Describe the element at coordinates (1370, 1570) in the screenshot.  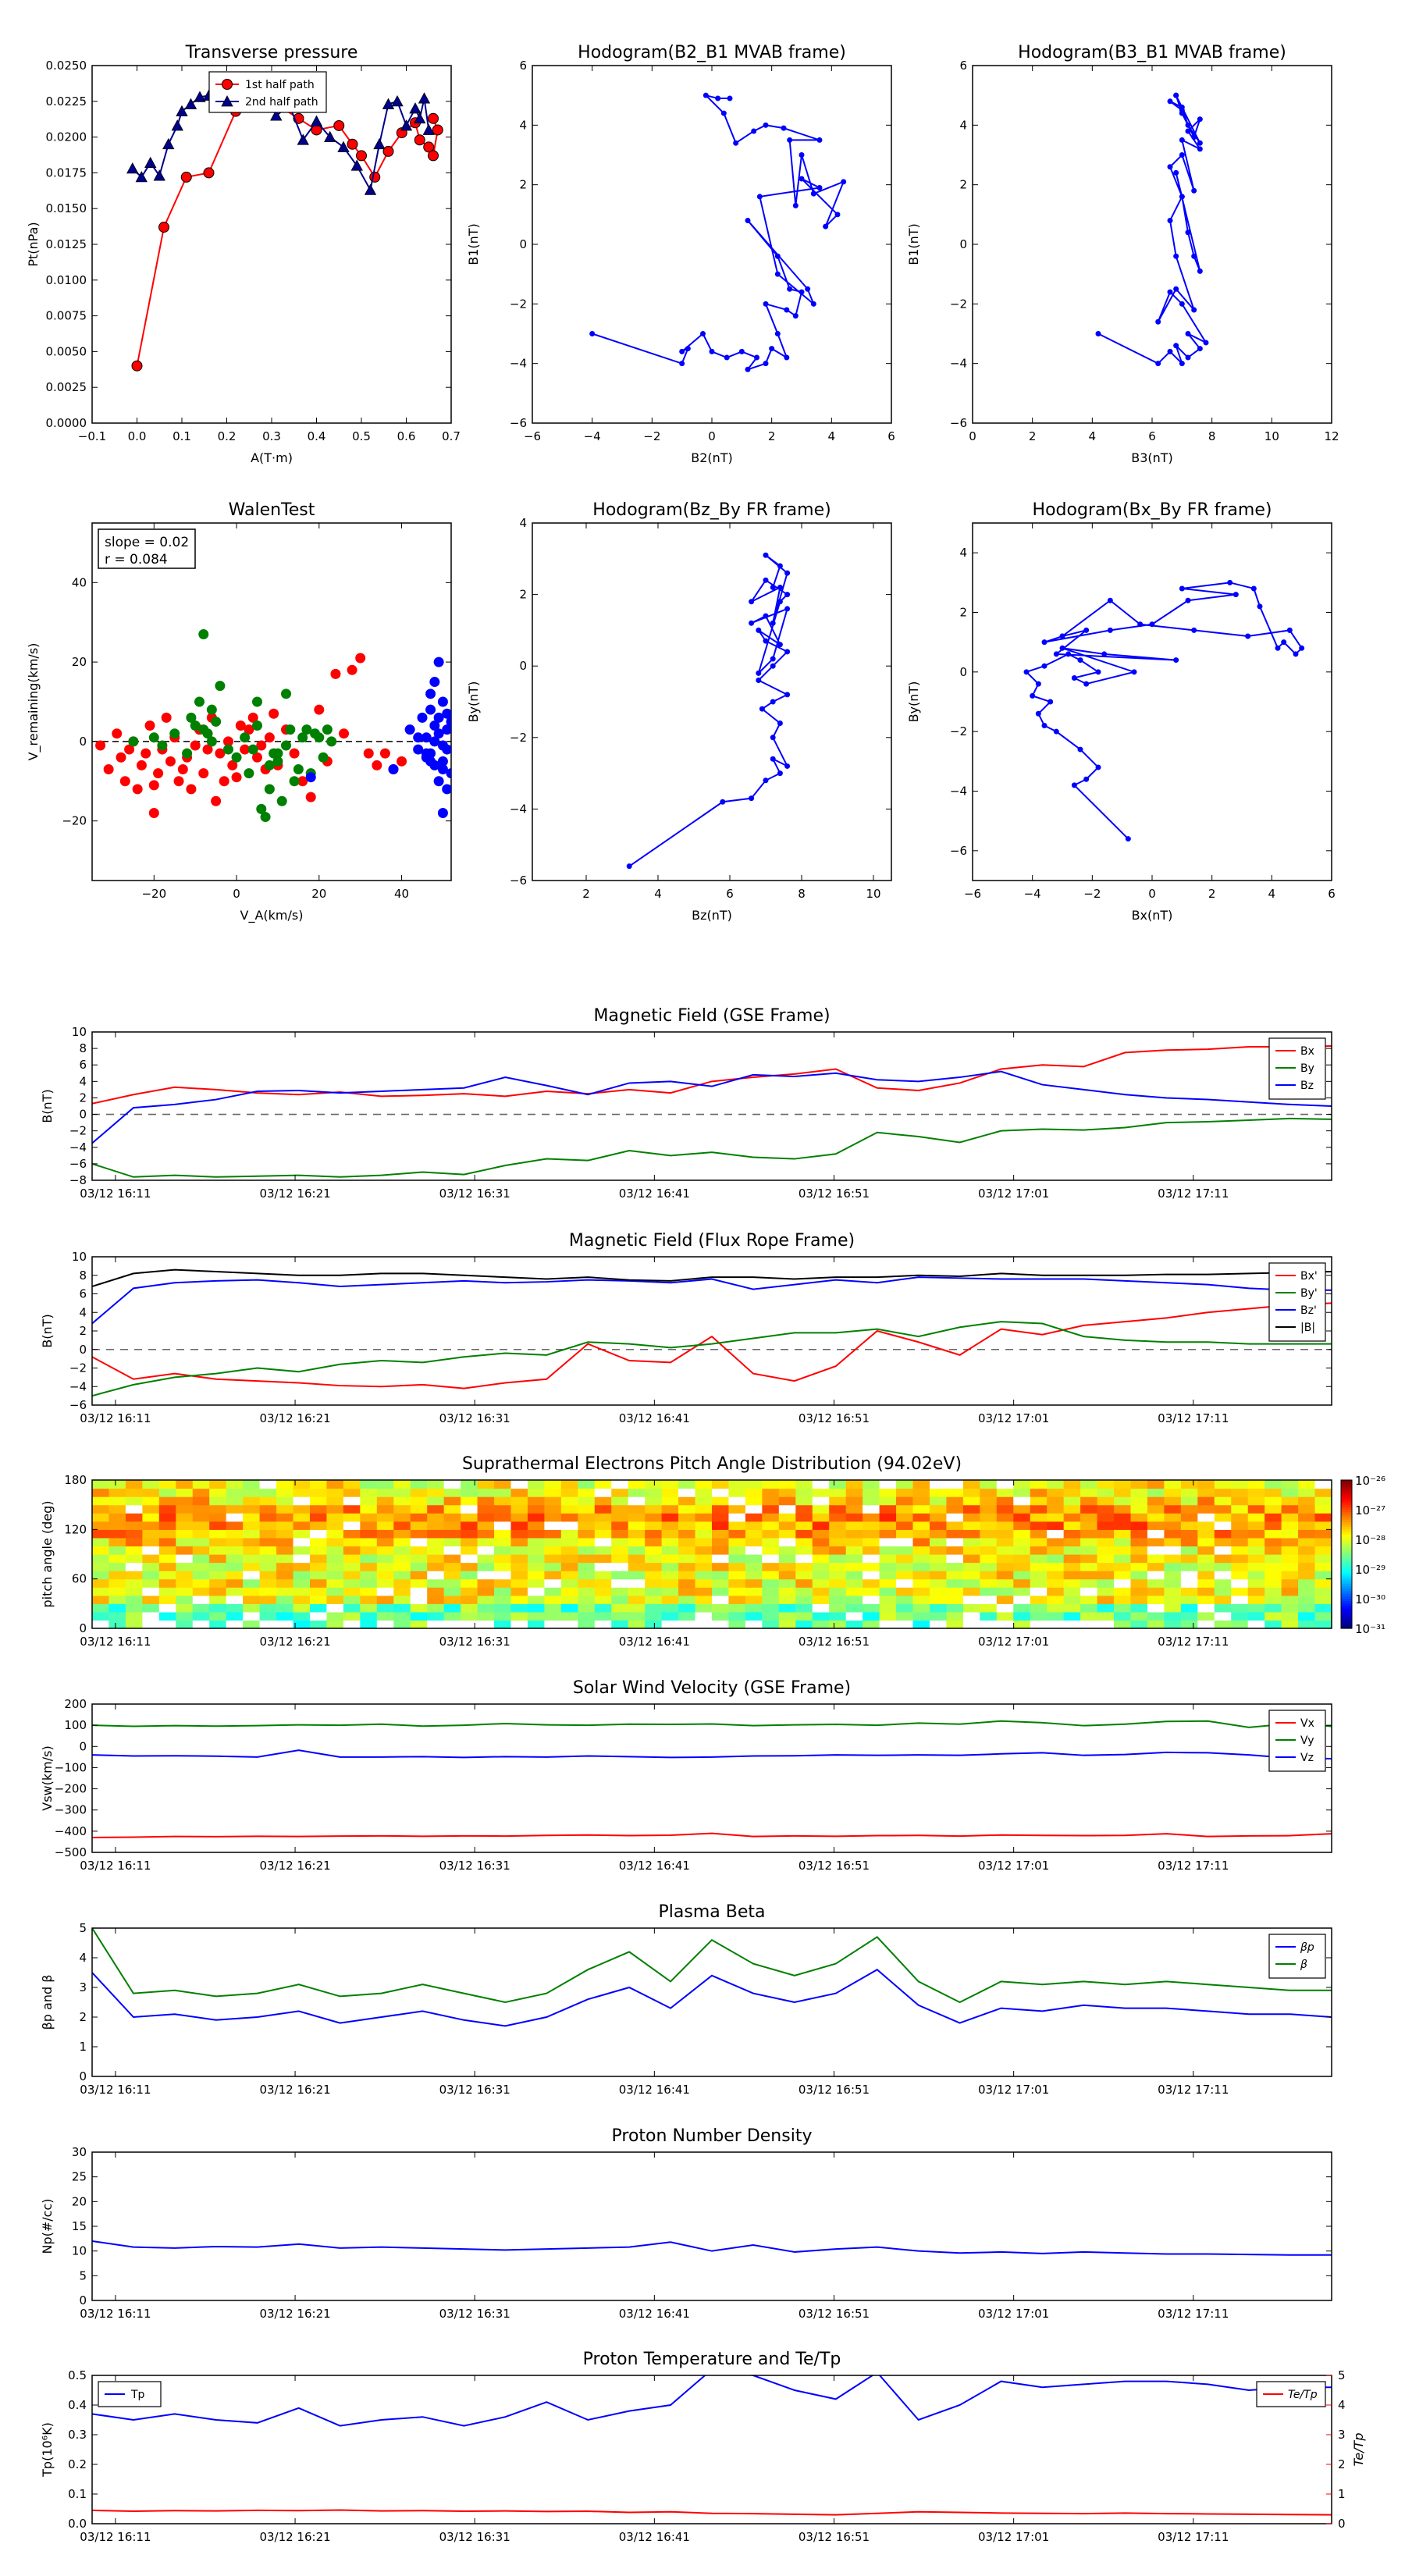
I see `colorbar-tick-label: 10⁻²⁹` at that location.